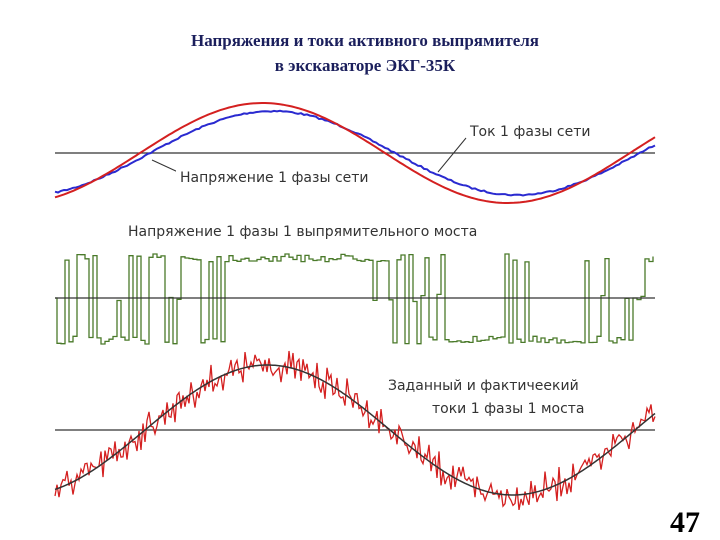 Image resolution: width=720 pixels, height=540 pixels. Describe the element at coordinates (529, 132) in the screenshot. I see `wave-label: Ток 1 фазы сети` at that location.